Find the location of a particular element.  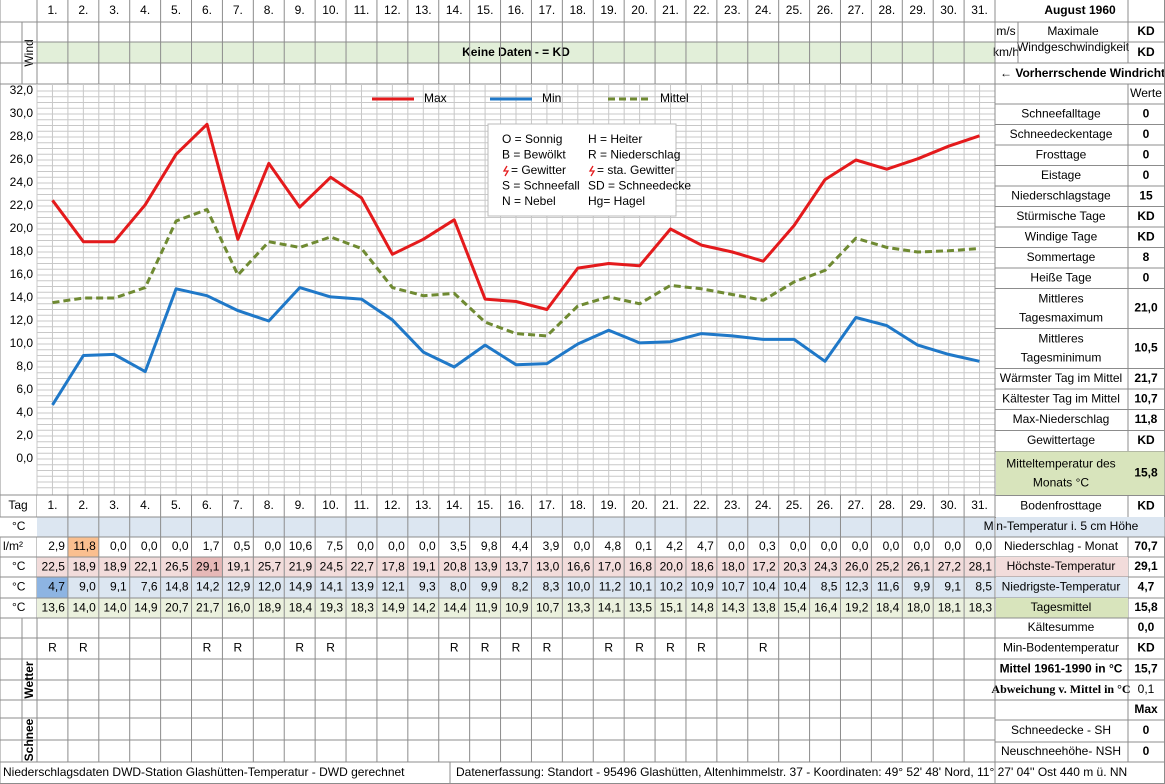

day-label: 3. is located at coordinates (114, 505).